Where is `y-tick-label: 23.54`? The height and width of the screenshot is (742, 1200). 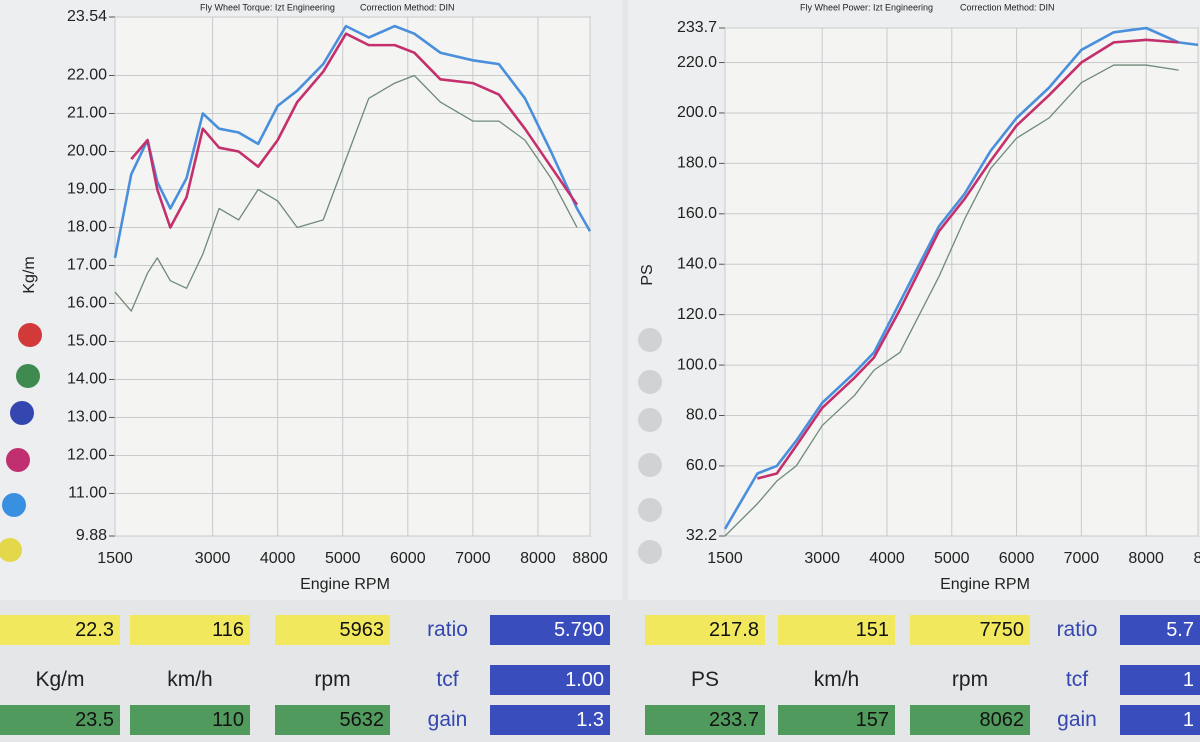
y-tick-label: 23.54 is located at coordinates (87, 16).